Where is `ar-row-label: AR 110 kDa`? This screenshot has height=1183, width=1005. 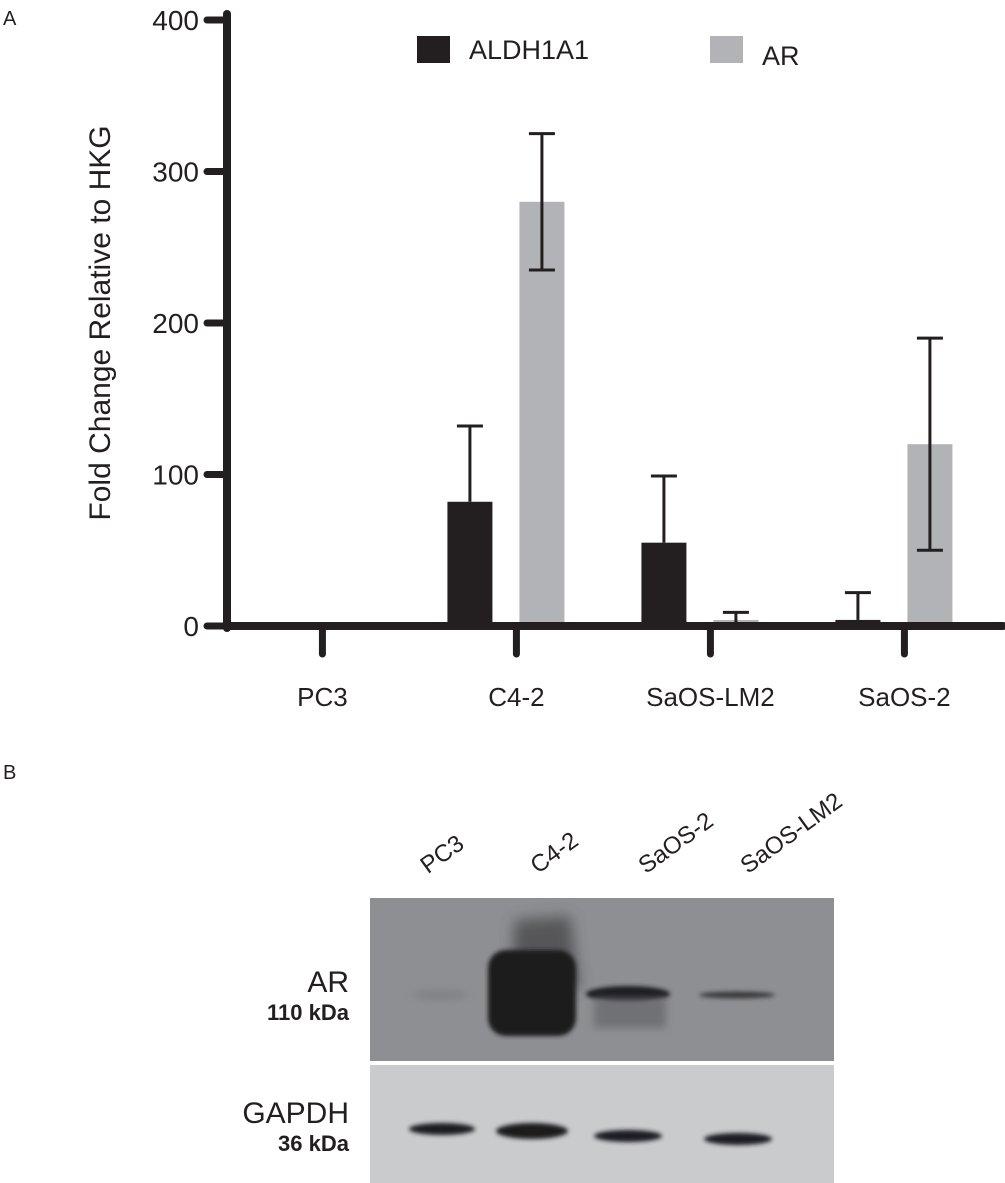 ar-row-label: AR 110 kDa is located at coordinates (308, 996).